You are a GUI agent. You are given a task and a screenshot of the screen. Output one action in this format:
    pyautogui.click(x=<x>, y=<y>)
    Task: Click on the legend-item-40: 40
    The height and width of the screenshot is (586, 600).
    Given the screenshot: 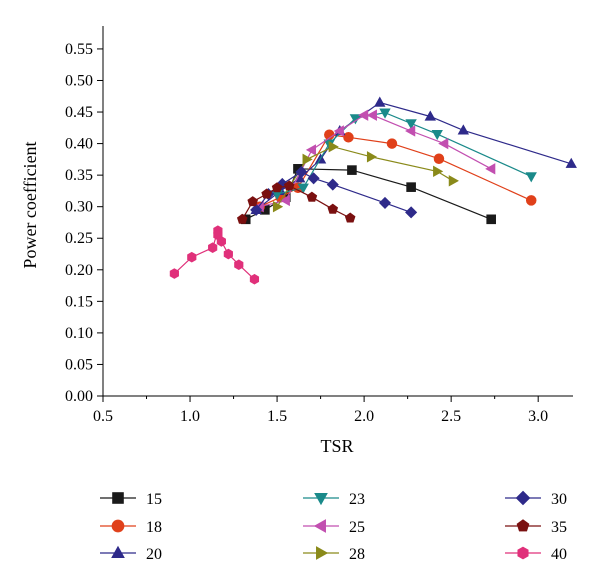 What is the action you would take?
    pyautogui.click(x=536, y=554)
    